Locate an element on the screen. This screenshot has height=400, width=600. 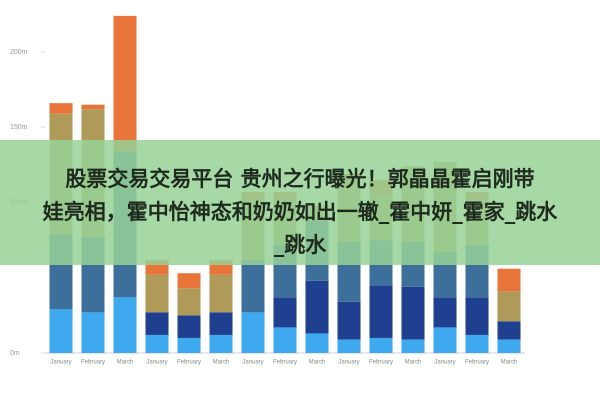
y-tick-label: 0m is located at coordinates (15, 353).